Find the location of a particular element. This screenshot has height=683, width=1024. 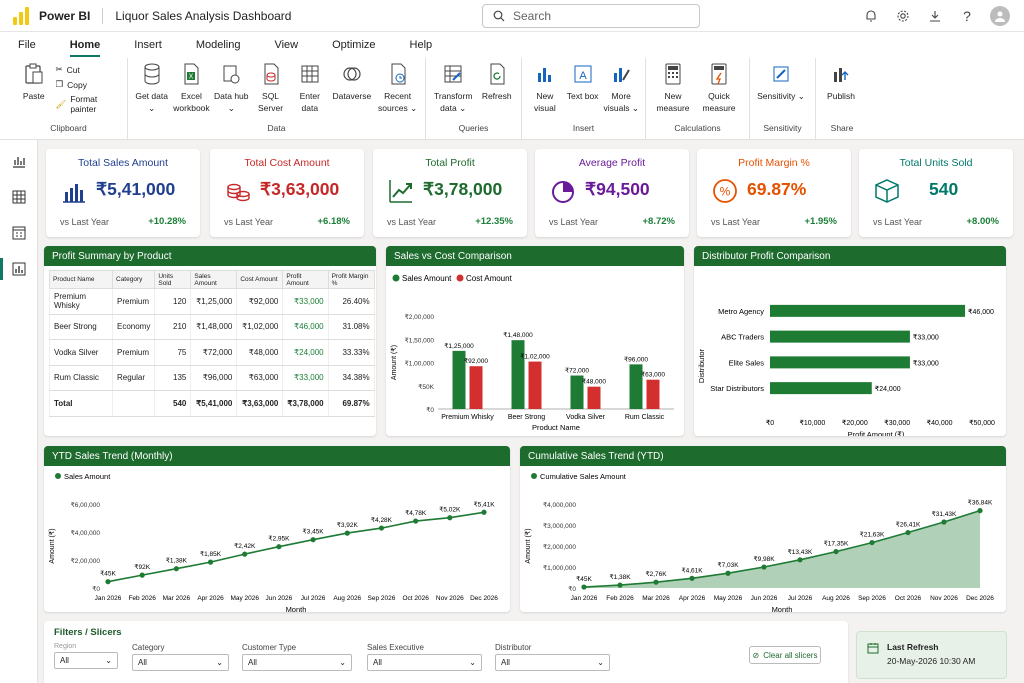

sales-cell: ₹72,000 is located at coordinates (214, 352).